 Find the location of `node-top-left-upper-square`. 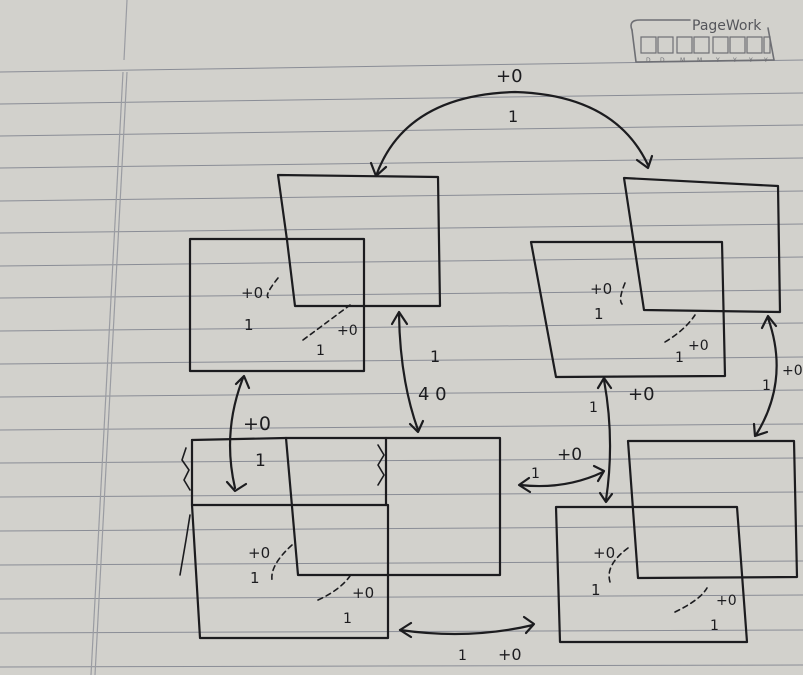

node-top-left-upper-square is located at coordinates (359, 240).